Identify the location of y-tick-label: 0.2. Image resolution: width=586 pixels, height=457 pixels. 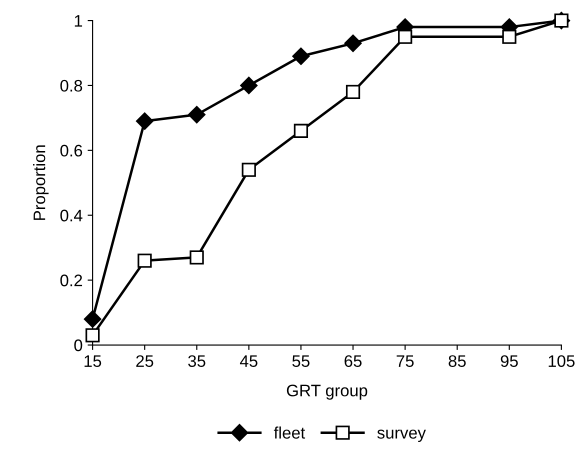
(71, 280).